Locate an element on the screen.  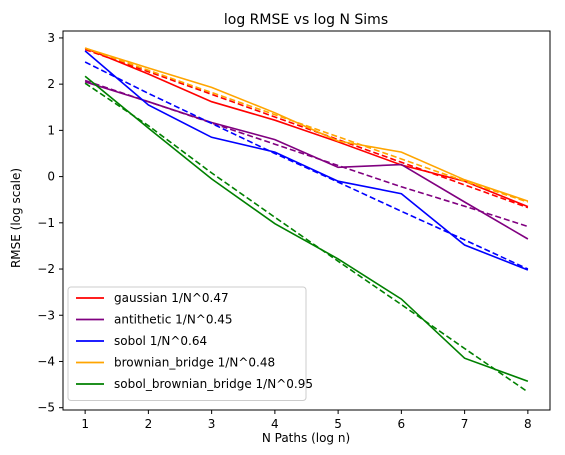
x-tick-label: 5 is located at coordinates (338, 424).